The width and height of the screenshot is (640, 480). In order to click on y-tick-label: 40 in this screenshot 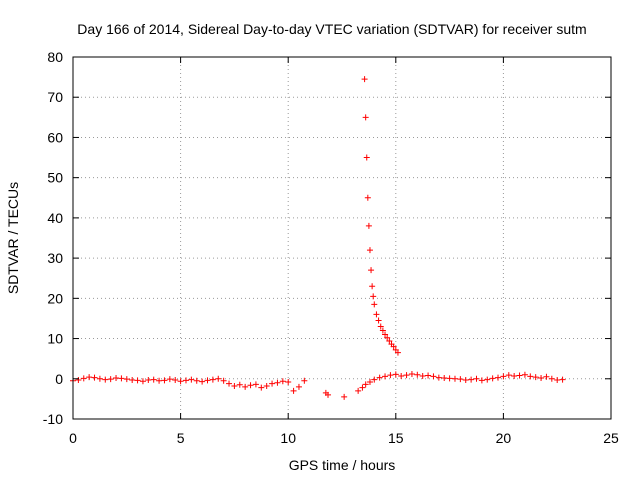, I will do `click(55, 218)`.